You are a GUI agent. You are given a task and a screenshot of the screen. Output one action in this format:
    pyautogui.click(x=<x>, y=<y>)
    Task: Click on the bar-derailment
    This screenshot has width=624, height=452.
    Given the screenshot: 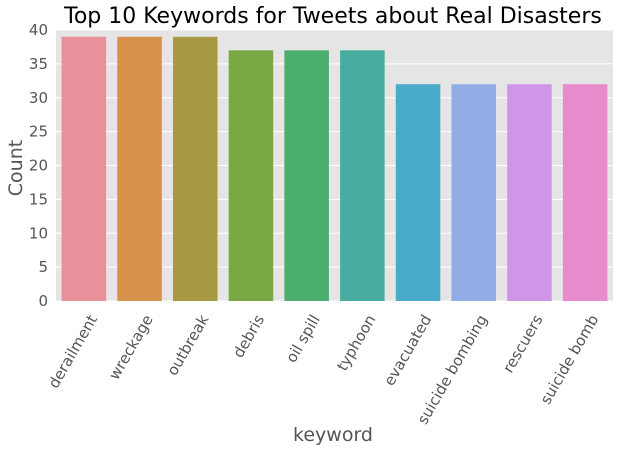 What is the action you would take?
    pyautogui.click(x=84, y=169)
    